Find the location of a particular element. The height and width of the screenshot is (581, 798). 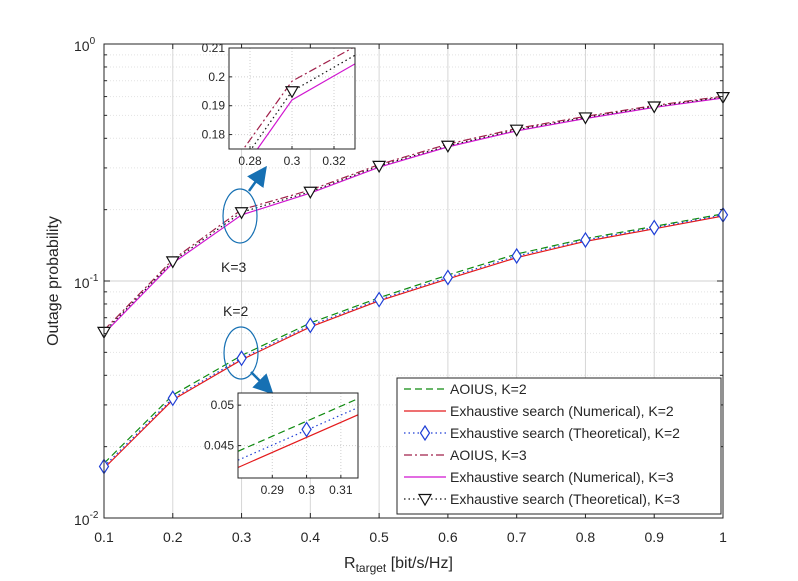

x-tick-label: 0.7 is located at coordinates (517, 537).